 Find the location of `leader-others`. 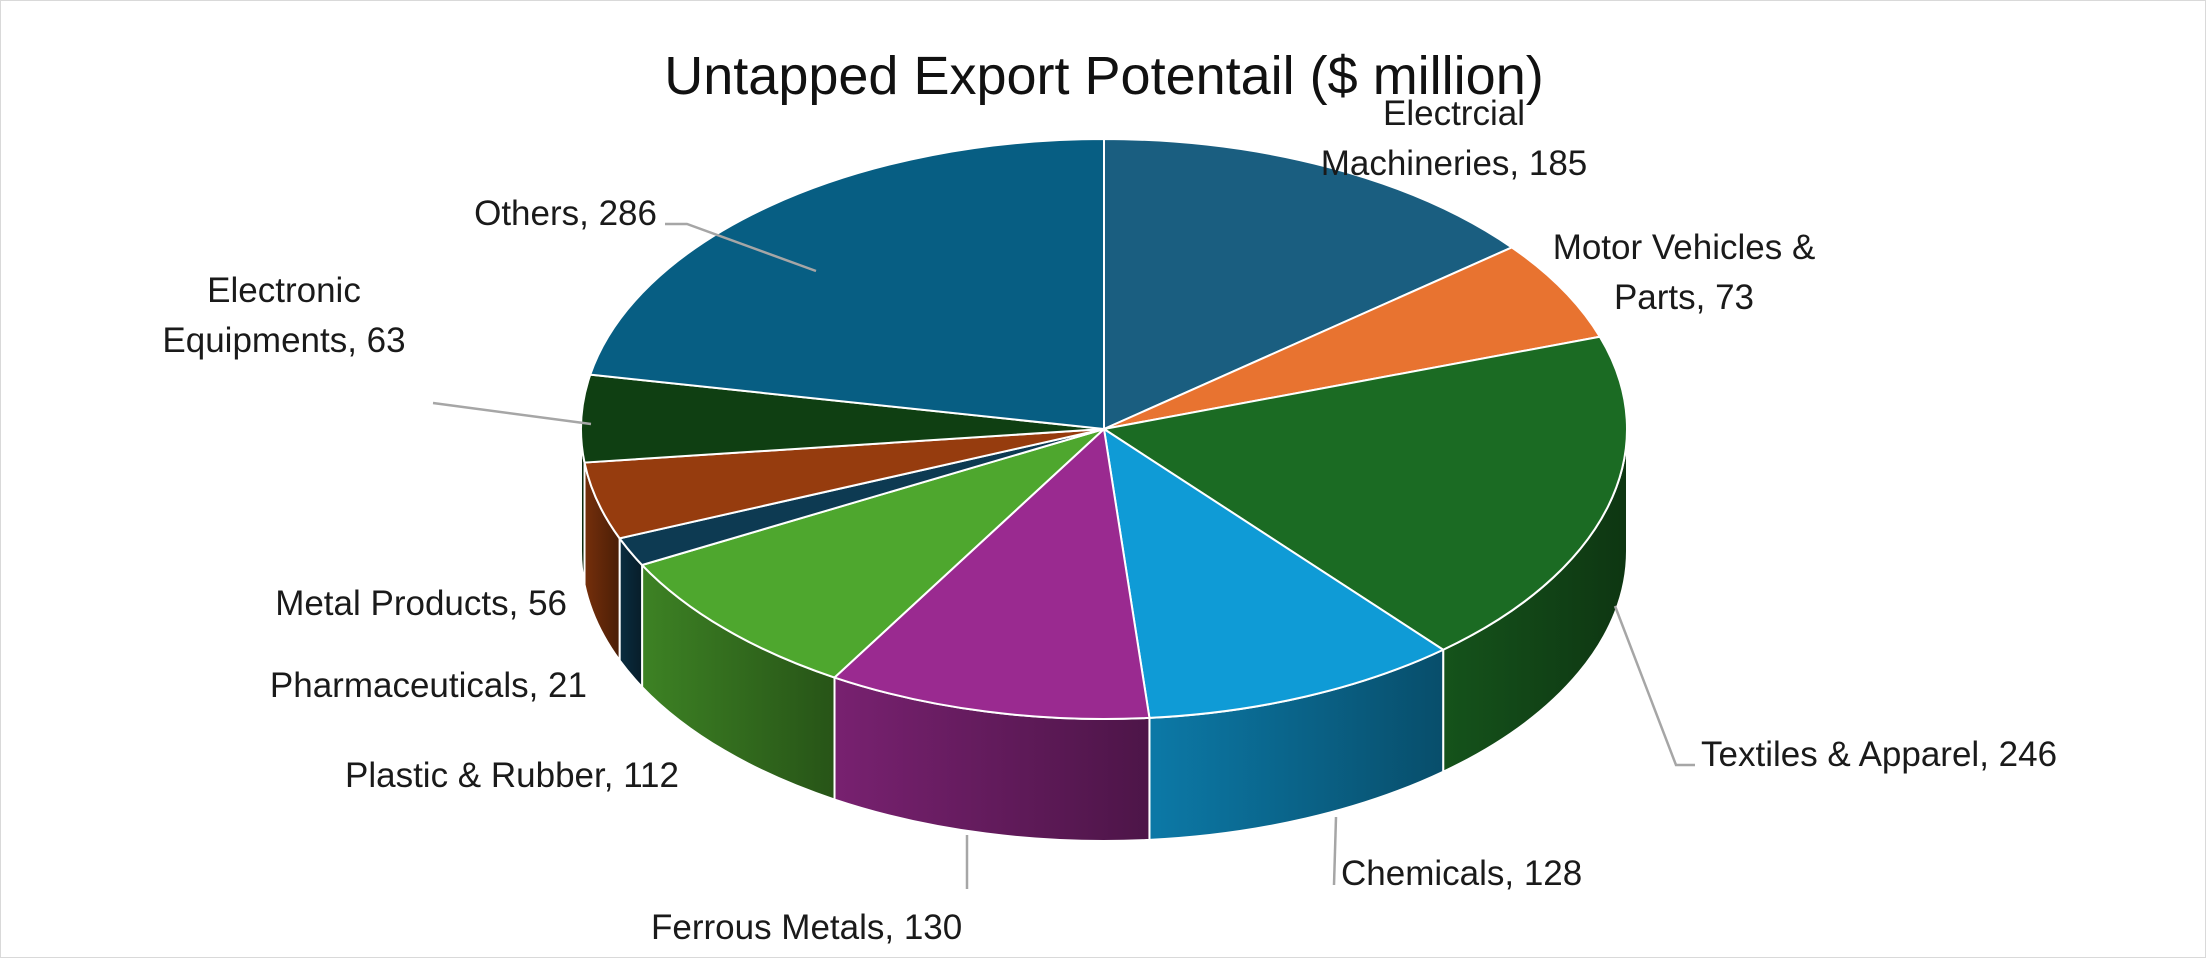

leader-others is located at coordinates (741, 247).